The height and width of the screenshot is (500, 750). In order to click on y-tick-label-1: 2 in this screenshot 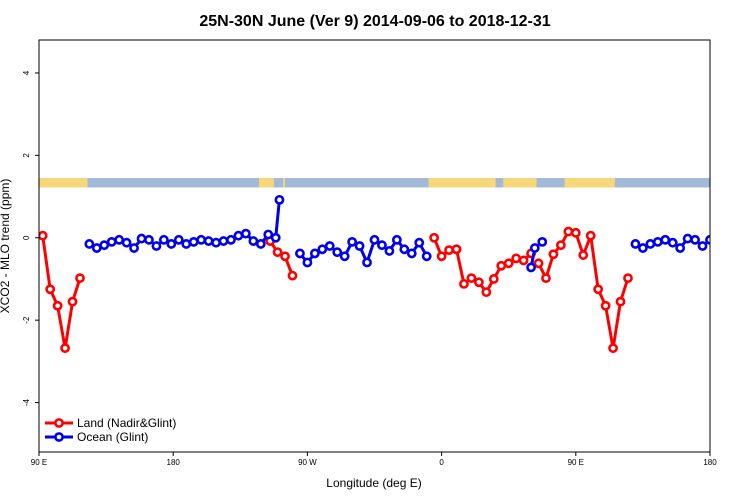, I will do `click(26, 155)`.